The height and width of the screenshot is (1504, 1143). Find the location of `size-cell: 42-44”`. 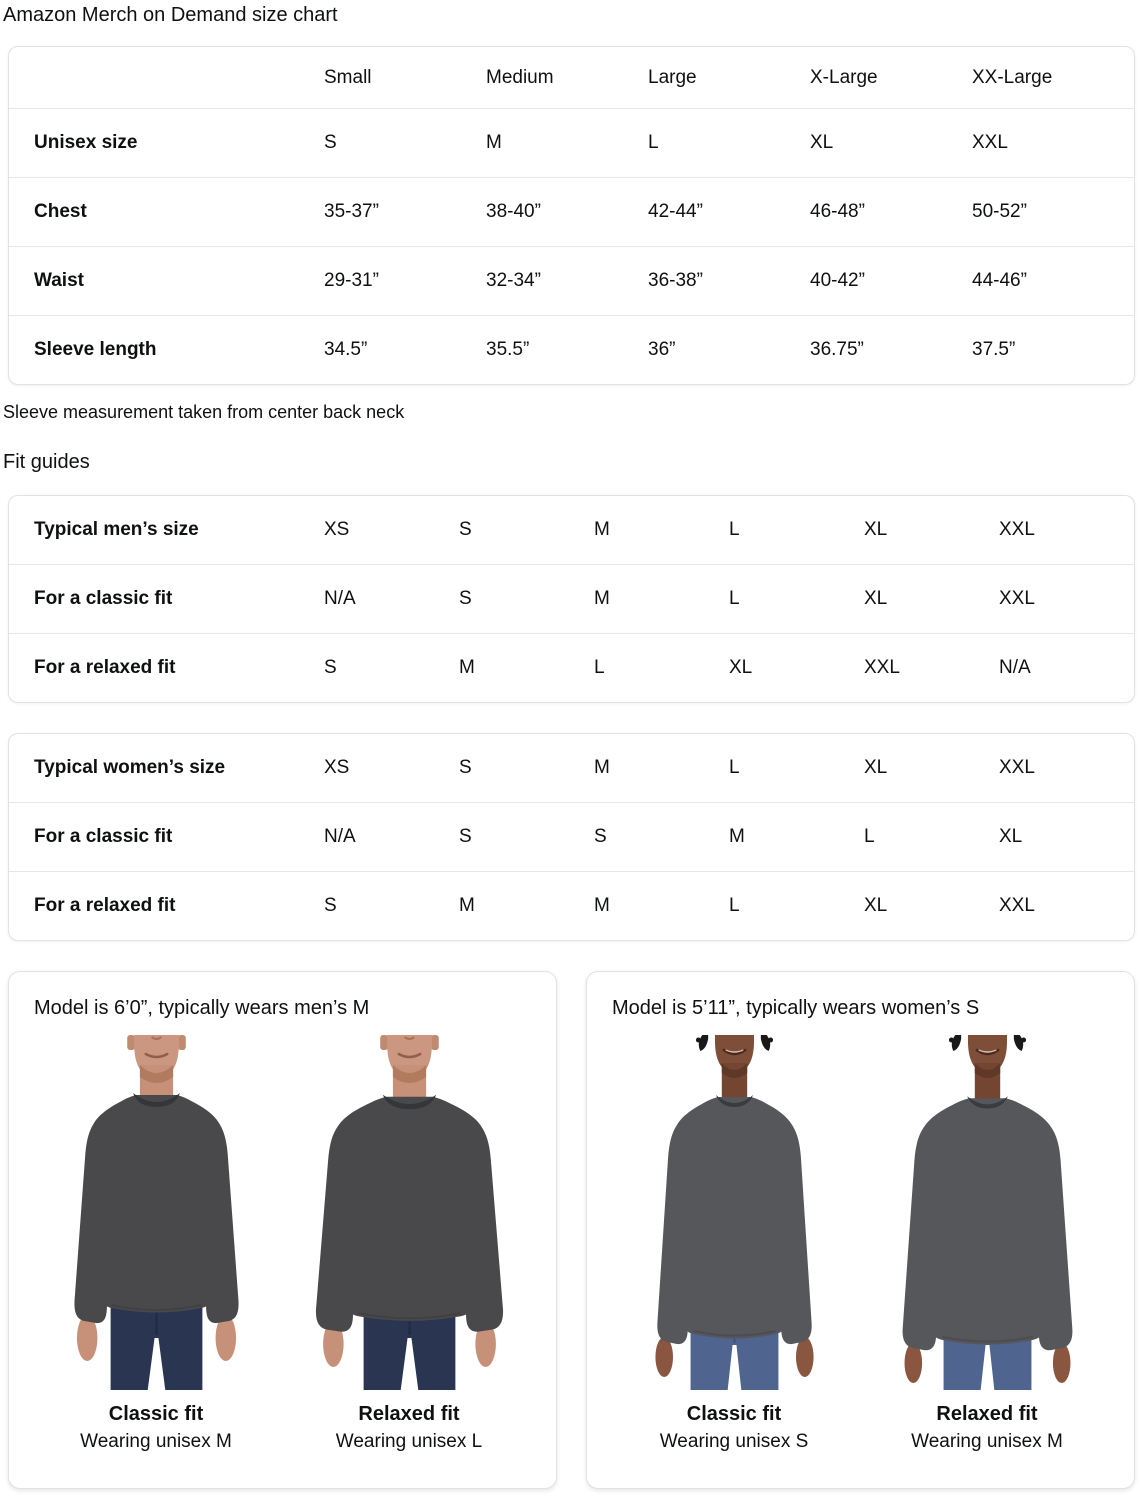

size-cell: 42-44” is located at coordinates (675, 211).